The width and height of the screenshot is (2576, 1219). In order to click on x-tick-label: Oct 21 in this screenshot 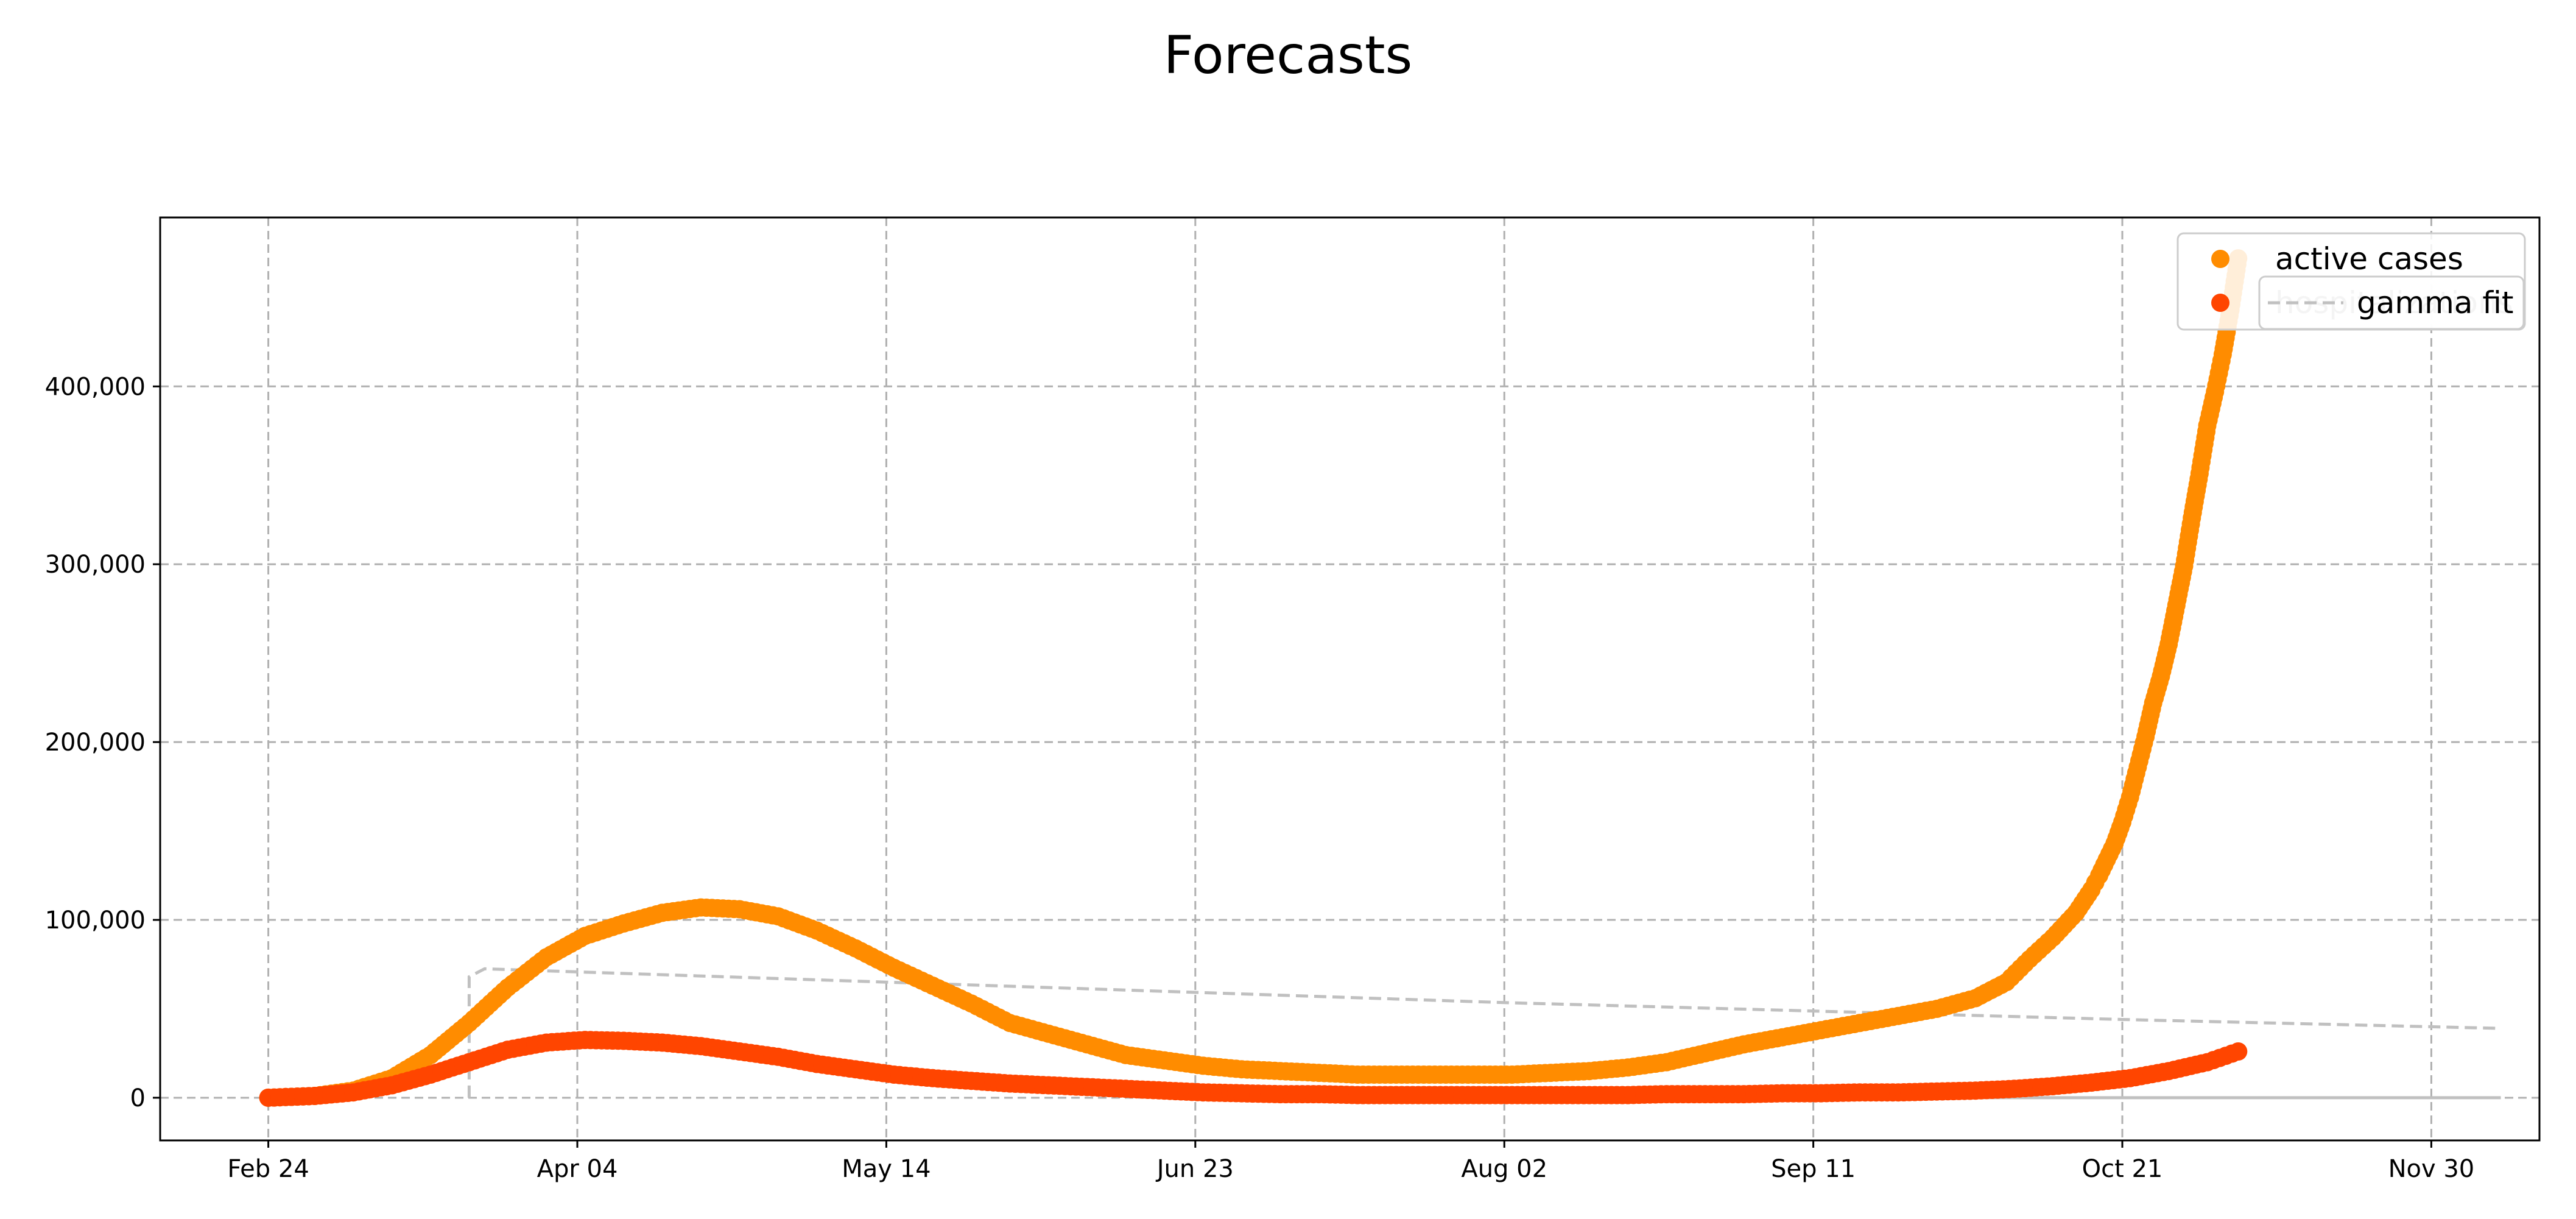, I will do `click(2122, 1169)`.